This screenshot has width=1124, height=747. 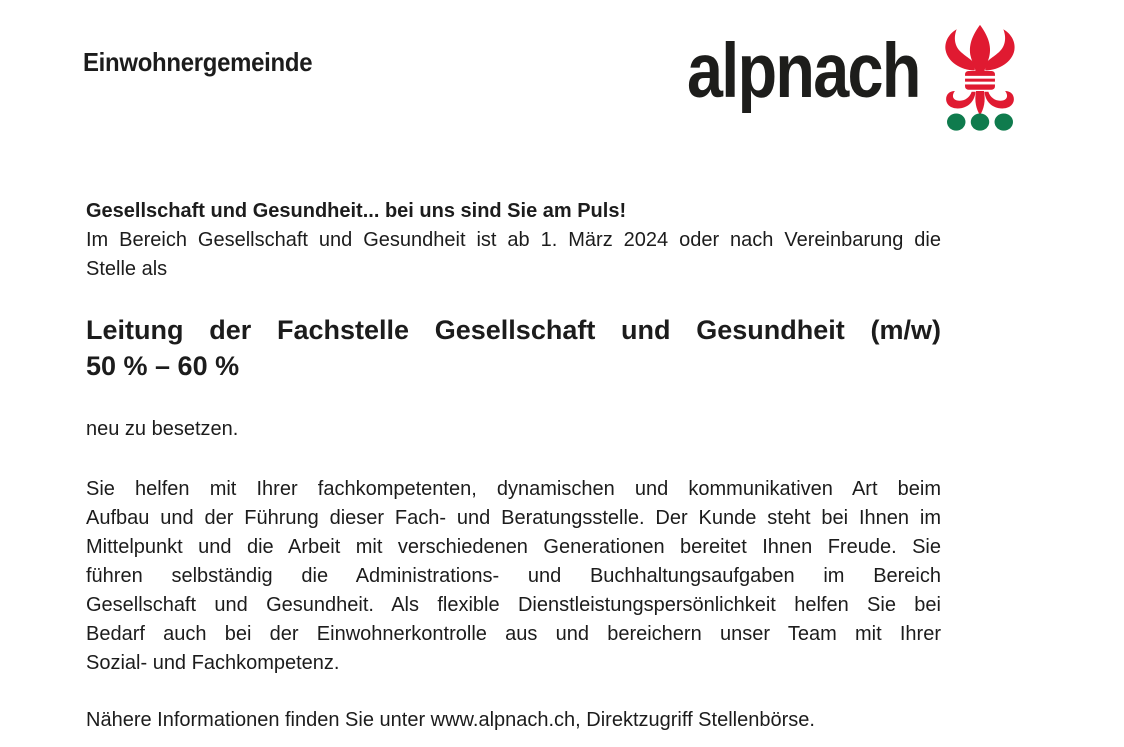 I want to click on fleur-band, so click(x=980, y=80).